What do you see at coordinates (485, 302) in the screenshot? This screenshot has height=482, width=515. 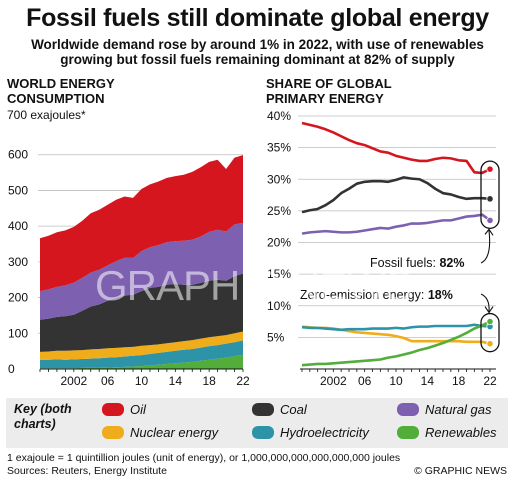 I see `zero-callout-arrow` at bounding box center [485, 302].